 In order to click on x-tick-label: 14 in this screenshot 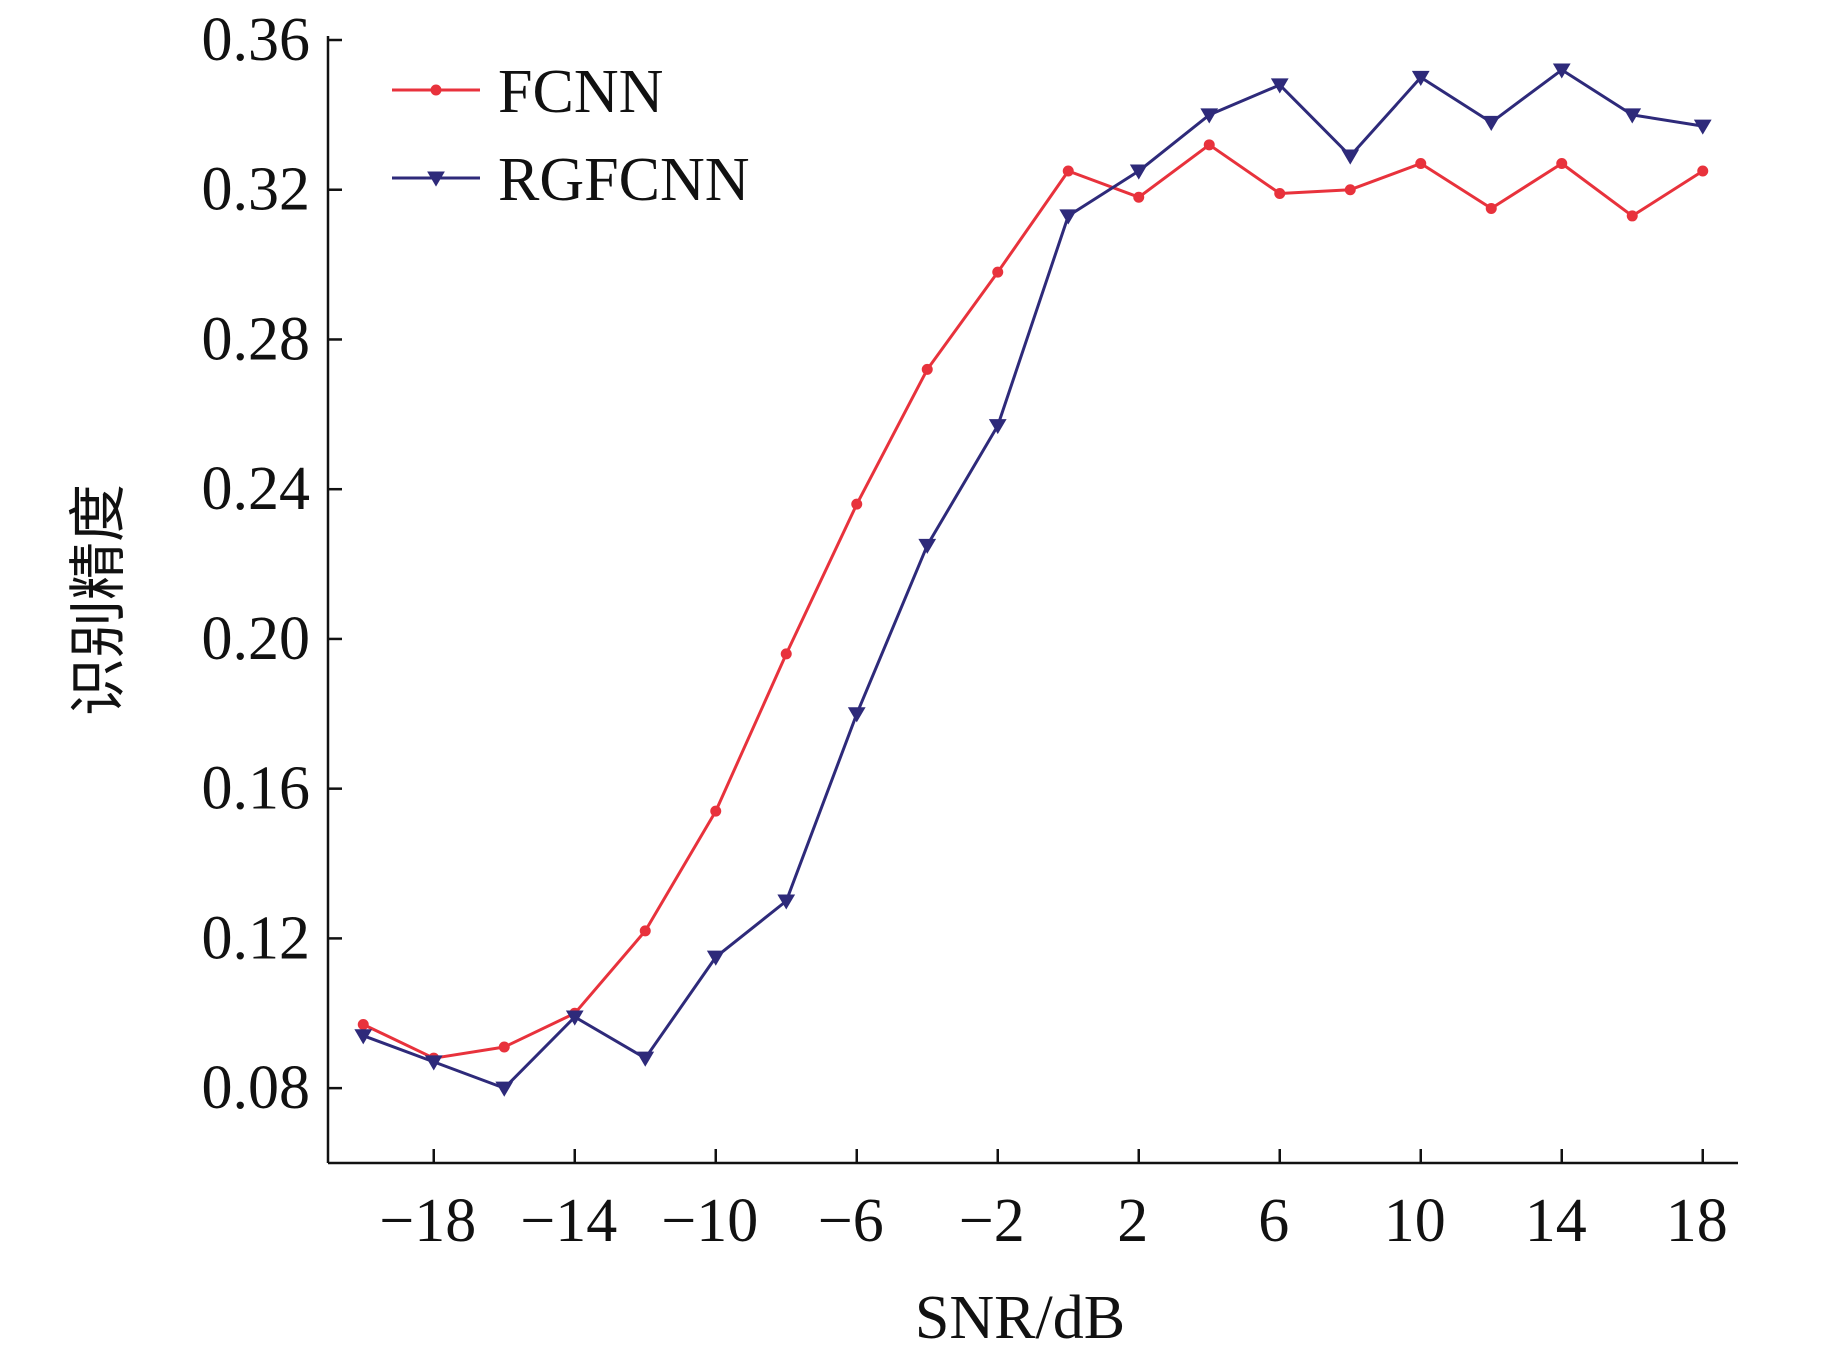, I will do `click(1556, 1221)`.